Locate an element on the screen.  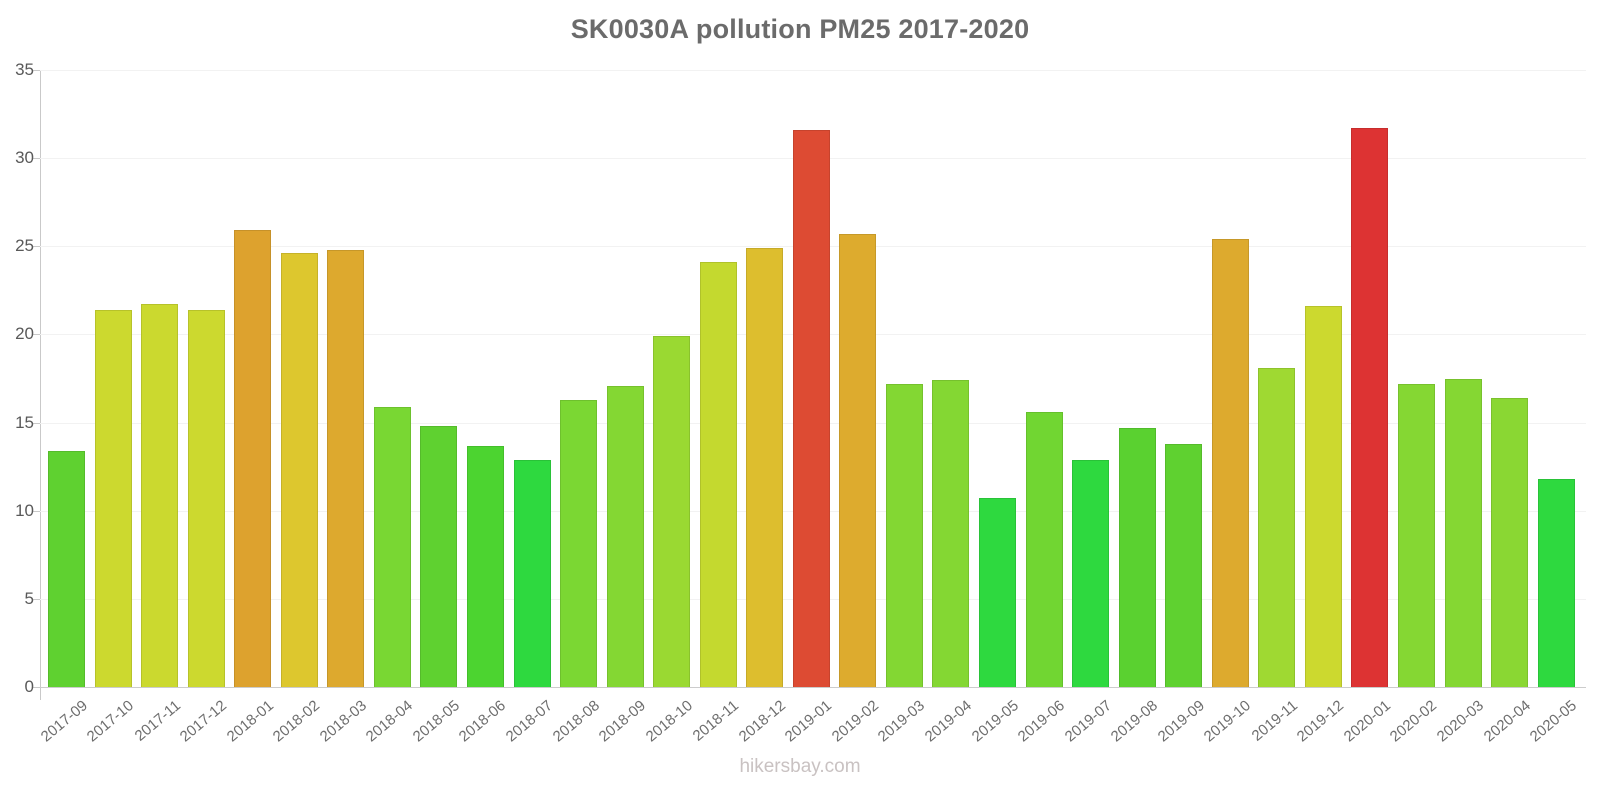
x-axis-label-2019-07: 2019-07 is located at coordinates (1088, 721).